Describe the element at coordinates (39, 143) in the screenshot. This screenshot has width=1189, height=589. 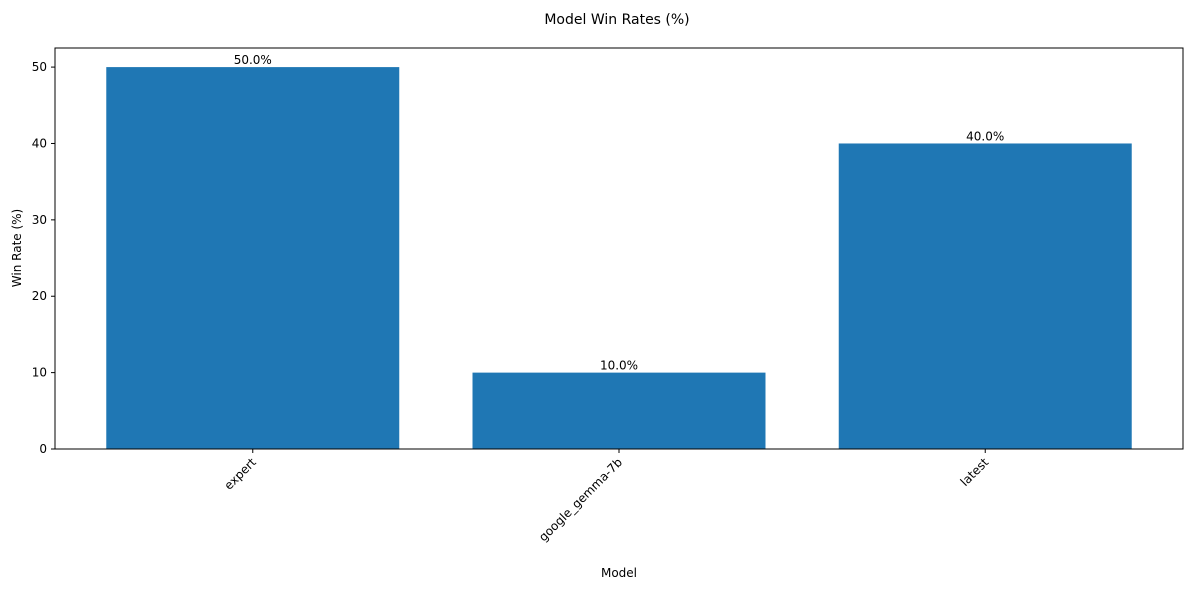
I see `y-tick-label-40: 40` at that location.